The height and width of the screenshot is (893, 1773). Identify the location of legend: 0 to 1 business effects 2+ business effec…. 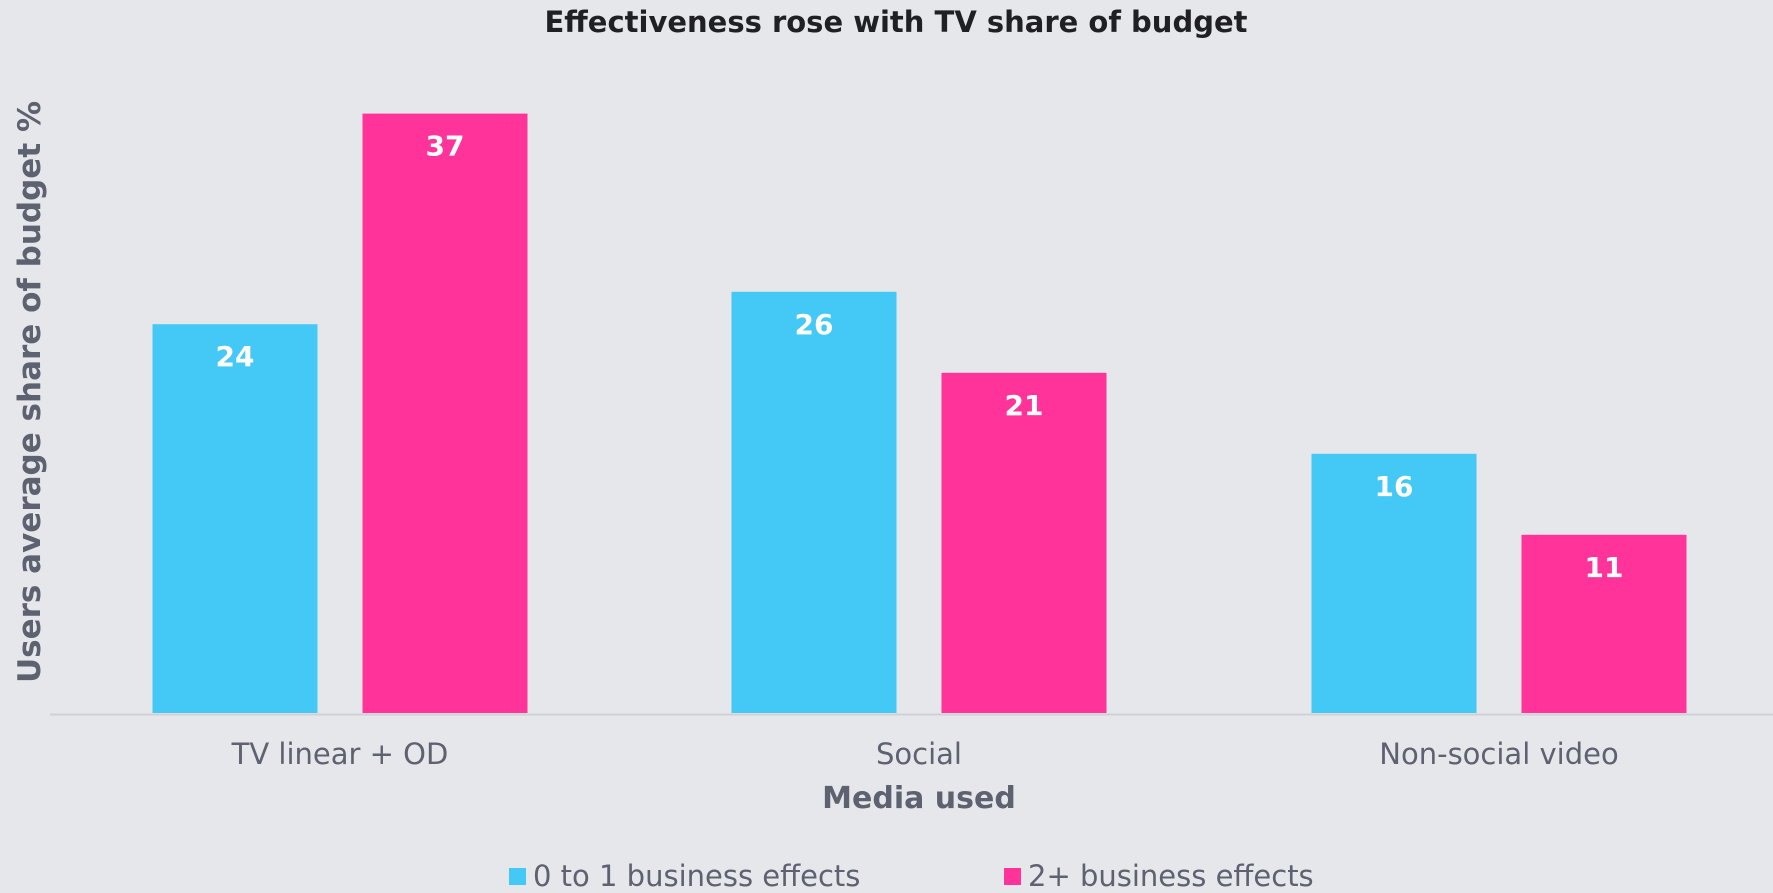
(911, 876).